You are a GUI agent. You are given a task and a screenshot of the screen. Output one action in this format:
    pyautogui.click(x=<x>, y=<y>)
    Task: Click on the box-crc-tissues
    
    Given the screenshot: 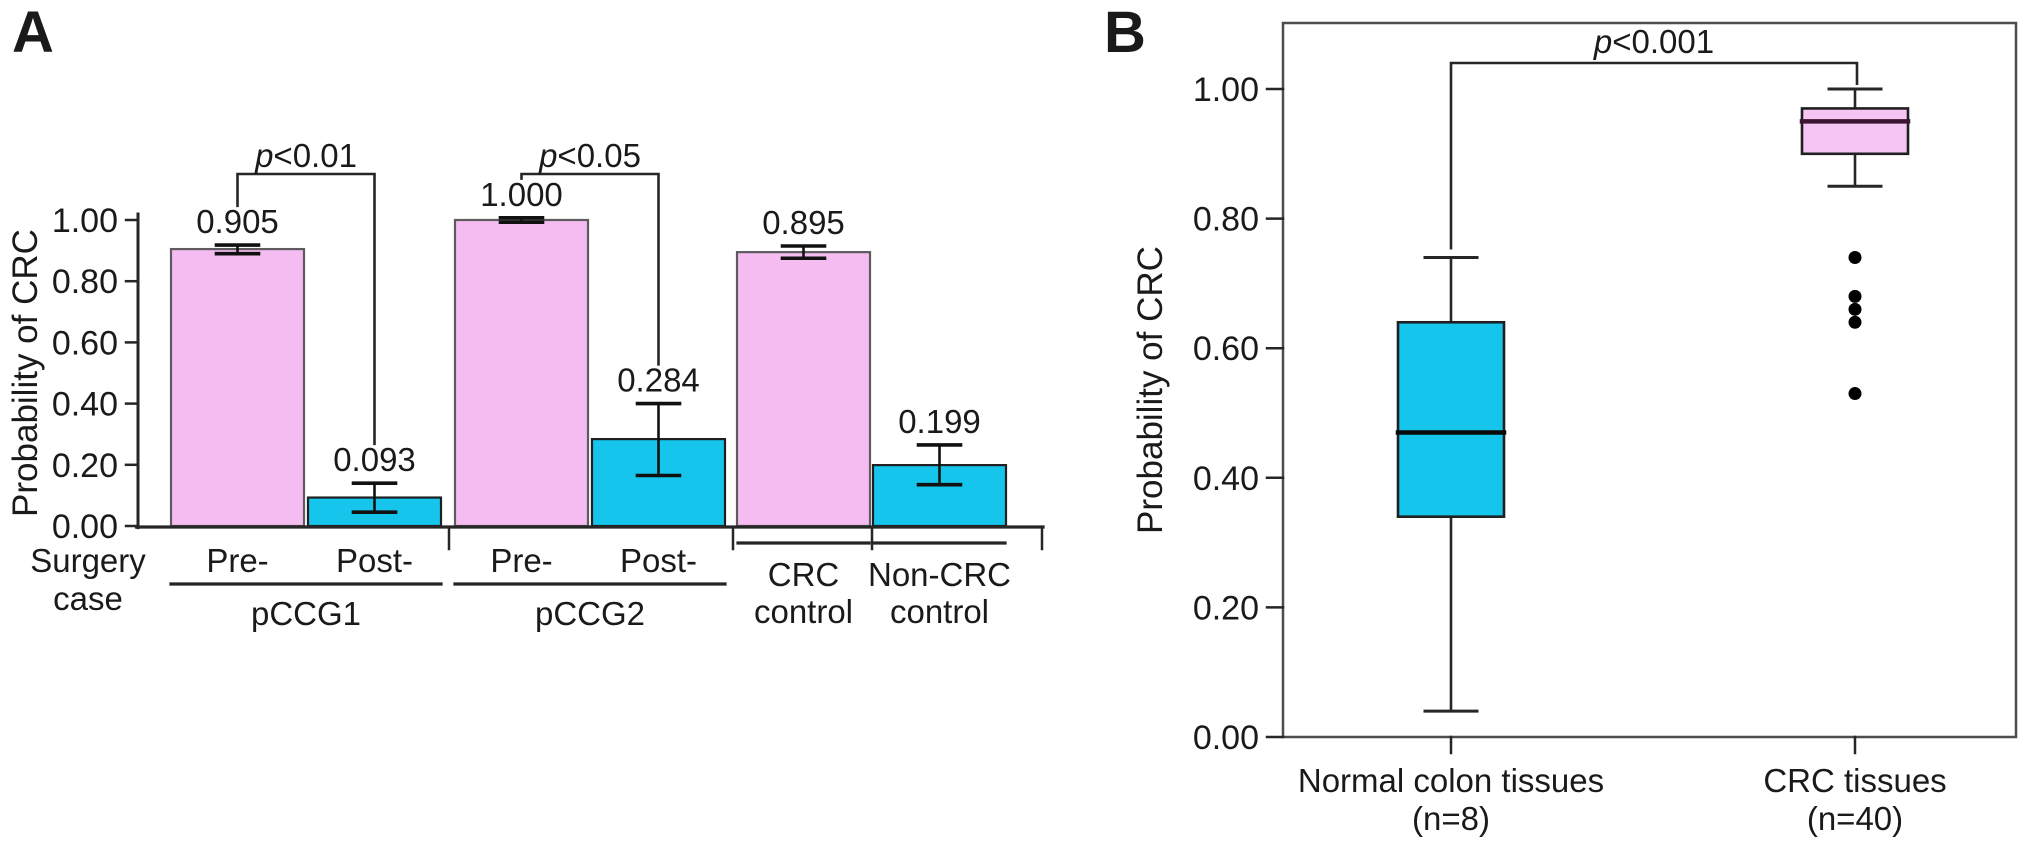 What is the action you would take?
    pyautogui.click(x=1855, y=131)
    